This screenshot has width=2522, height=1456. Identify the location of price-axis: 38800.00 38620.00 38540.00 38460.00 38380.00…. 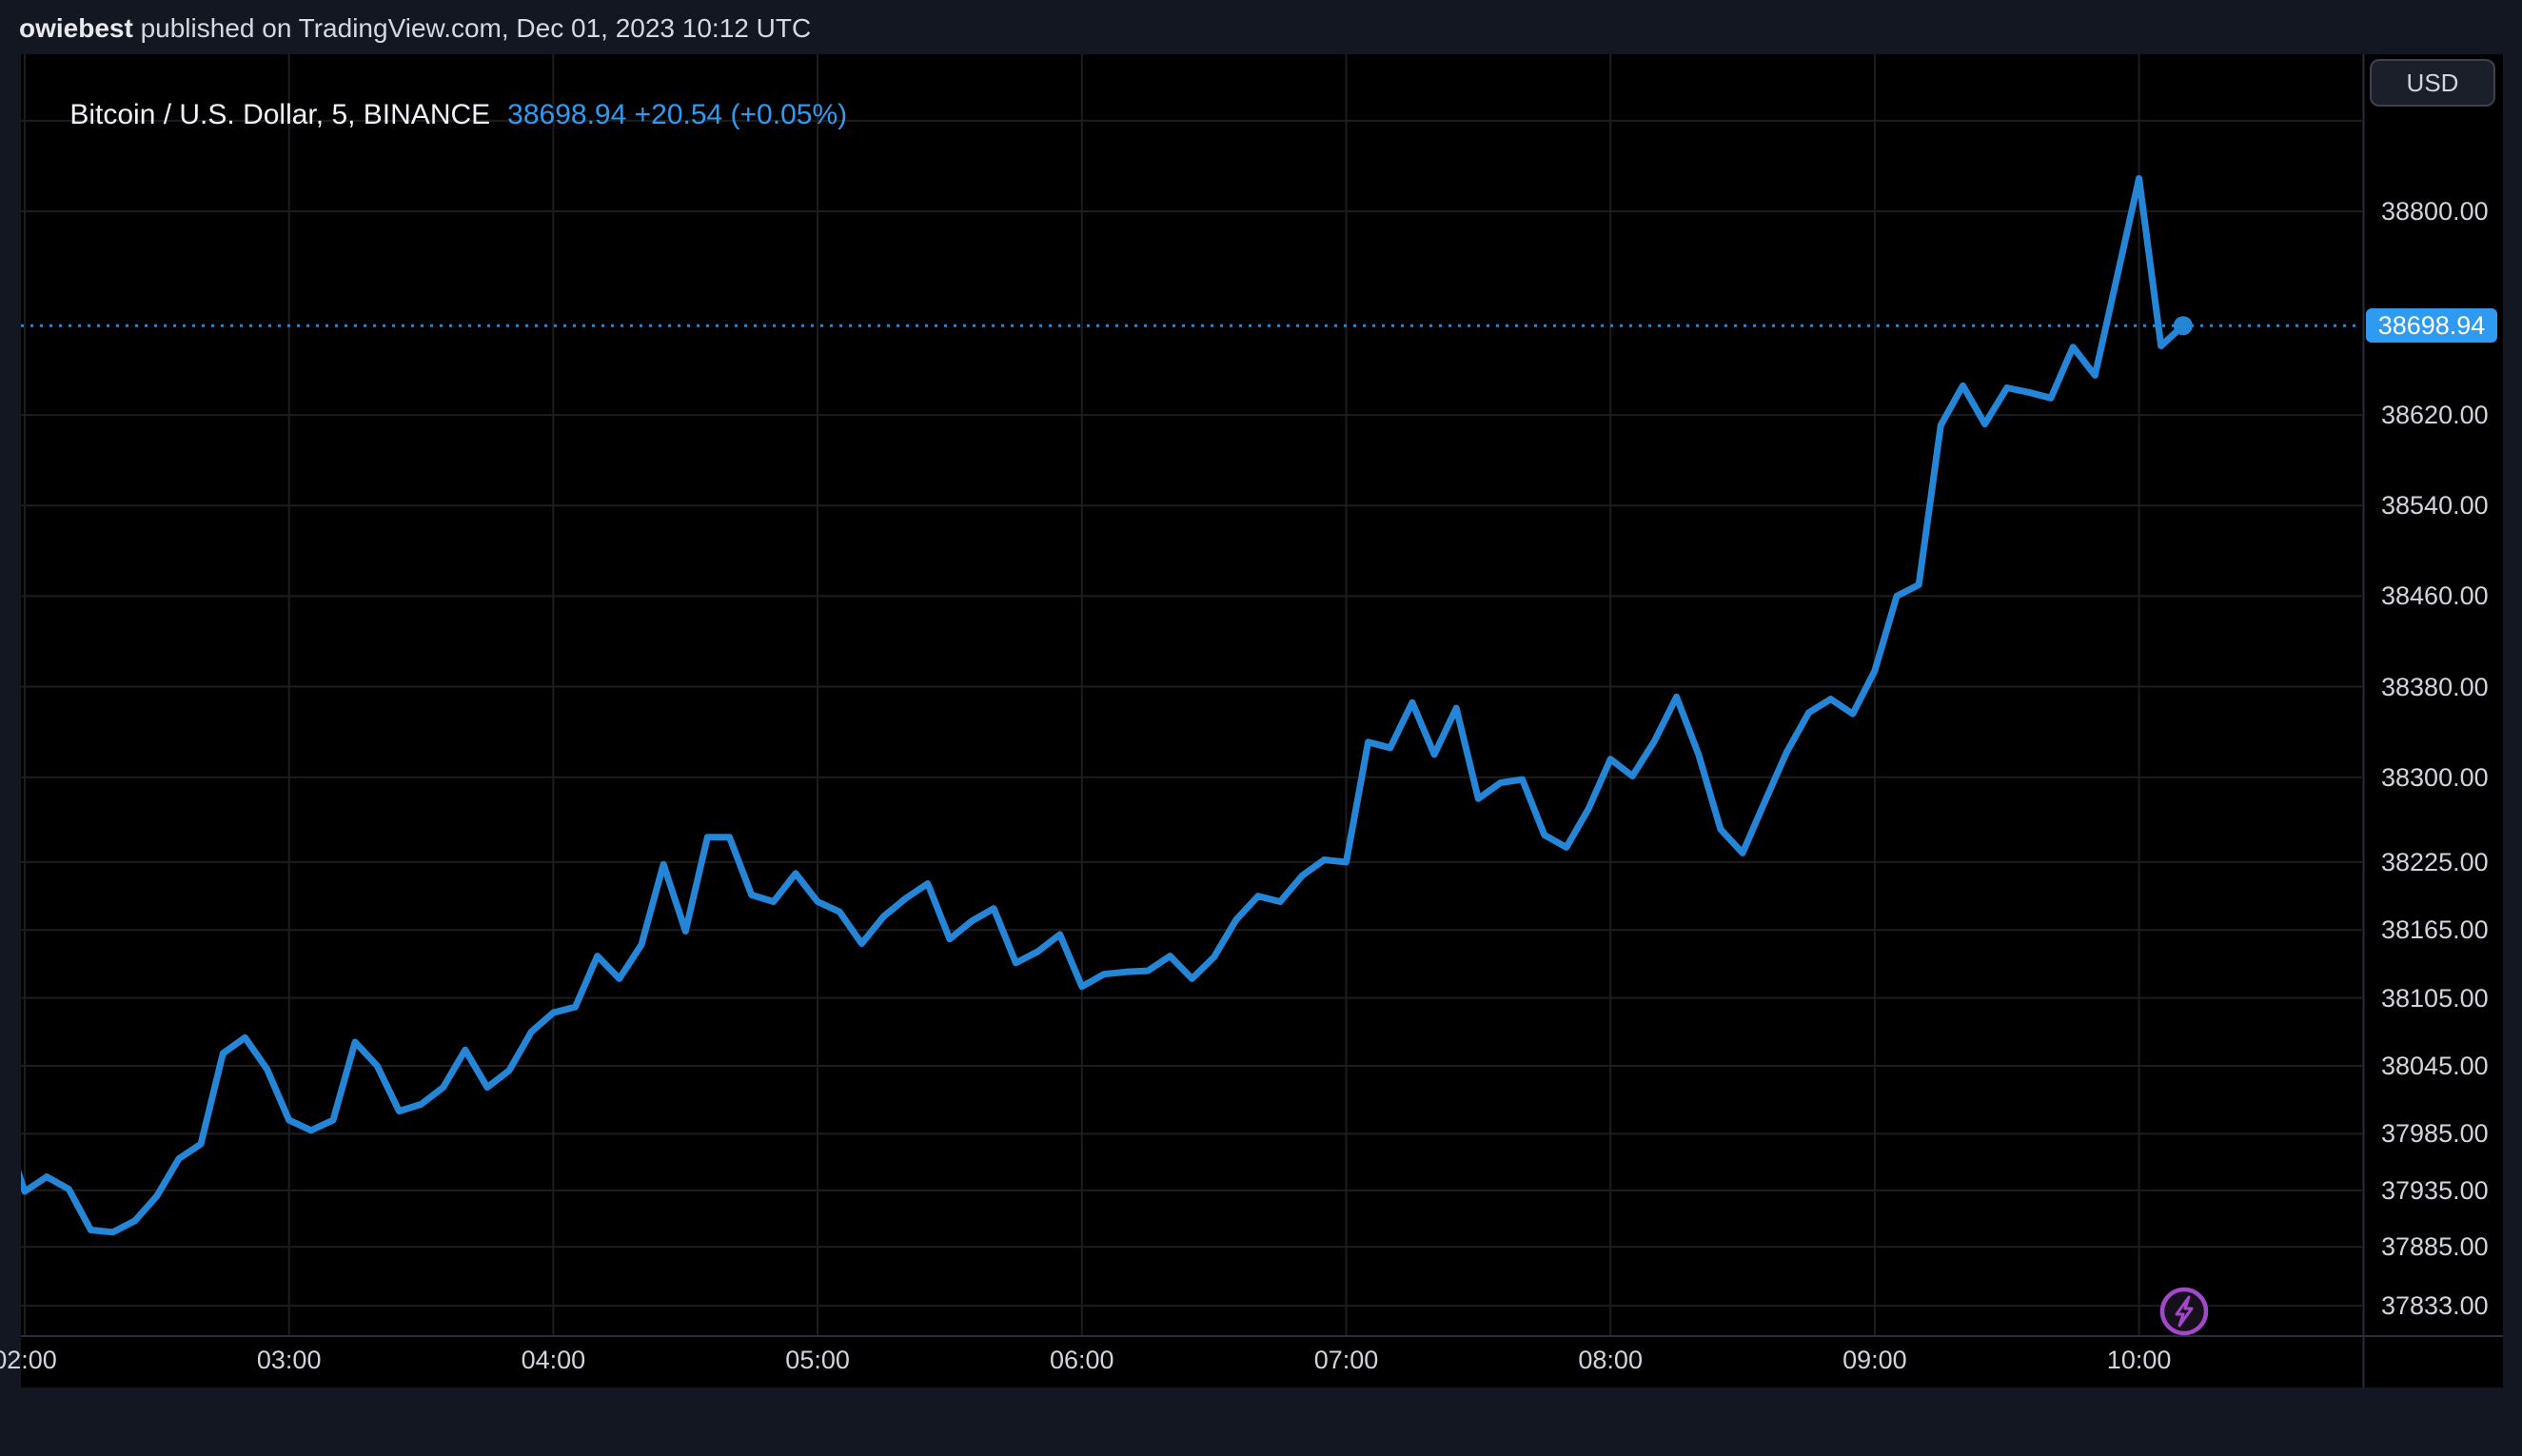
(2433, 720).